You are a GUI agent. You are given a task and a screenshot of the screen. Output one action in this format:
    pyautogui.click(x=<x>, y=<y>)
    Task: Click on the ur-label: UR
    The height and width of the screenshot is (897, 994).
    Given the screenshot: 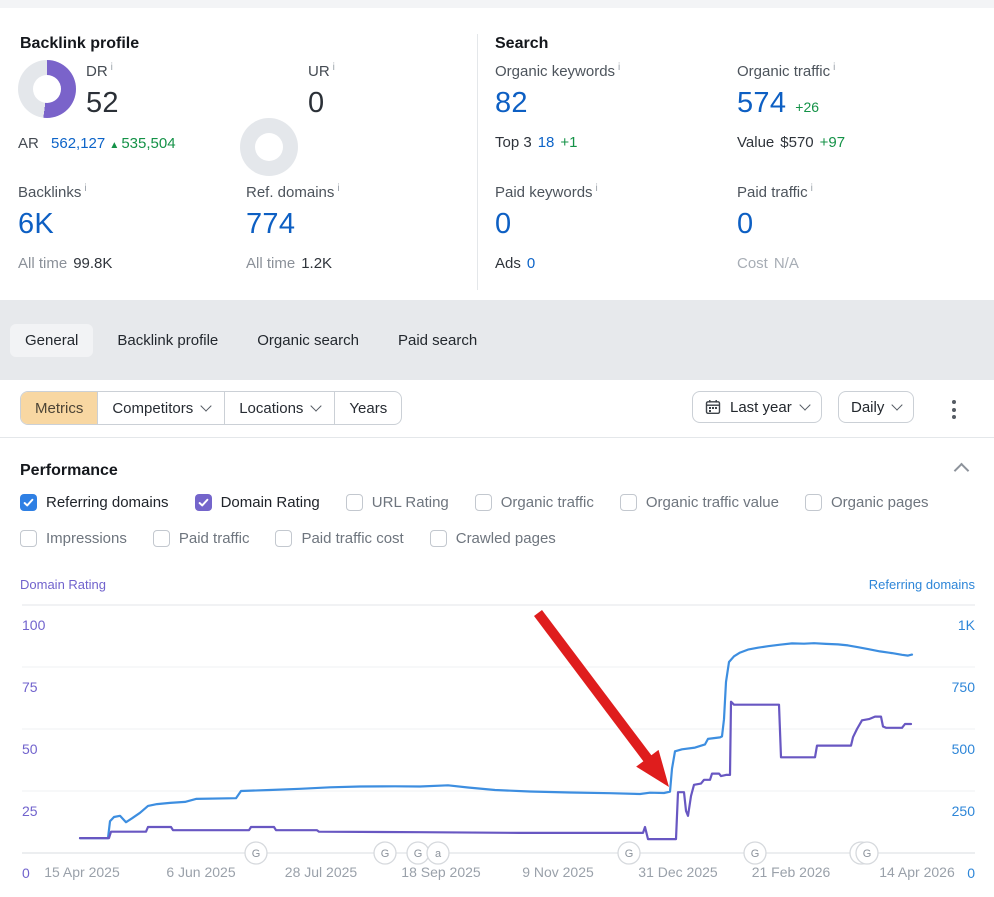 What is the action you would take?
    pyautogui.click(x=319, y=71)
    